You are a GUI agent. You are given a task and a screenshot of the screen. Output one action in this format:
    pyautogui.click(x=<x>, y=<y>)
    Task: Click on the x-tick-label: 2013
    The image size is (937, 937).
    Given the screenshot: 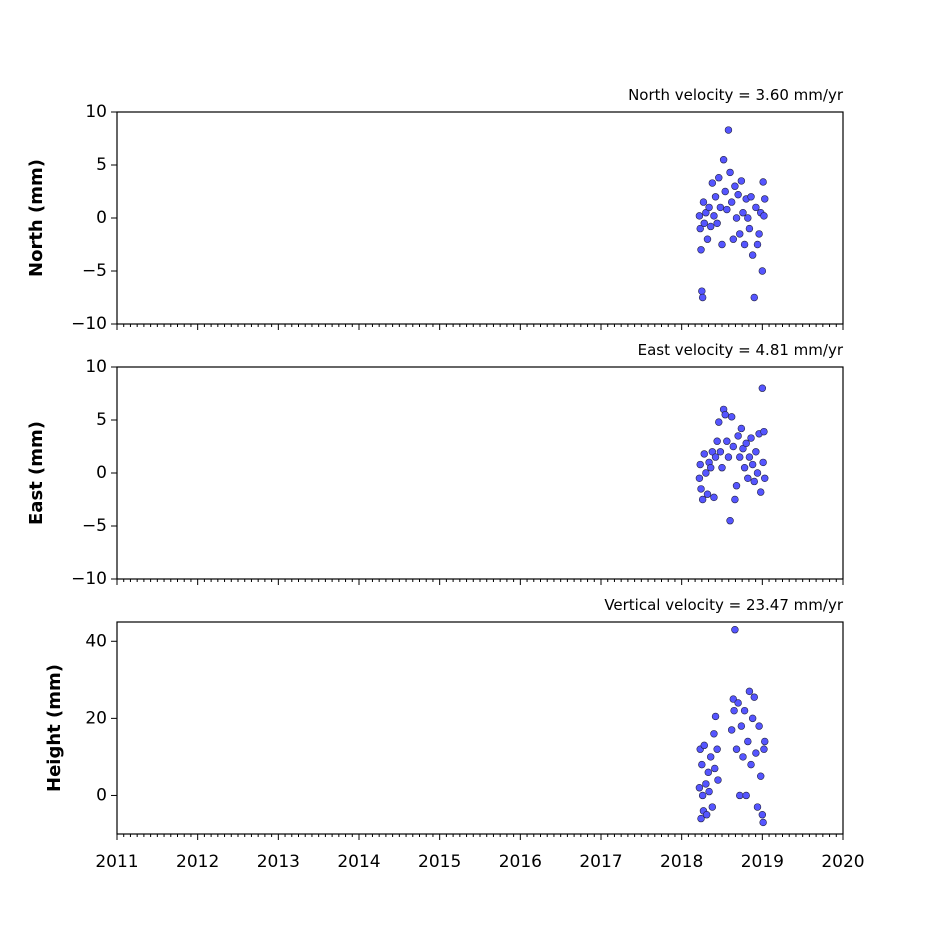 What is the action you would take?
    pyautogui.click(x=278, y=862)
    